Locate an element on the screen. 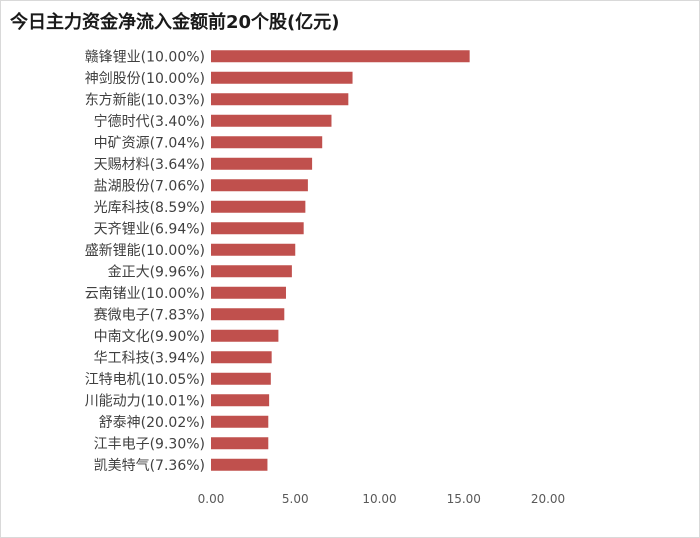  category-label: 中矿资源(7.04%) is located at coordinates (149, 143).